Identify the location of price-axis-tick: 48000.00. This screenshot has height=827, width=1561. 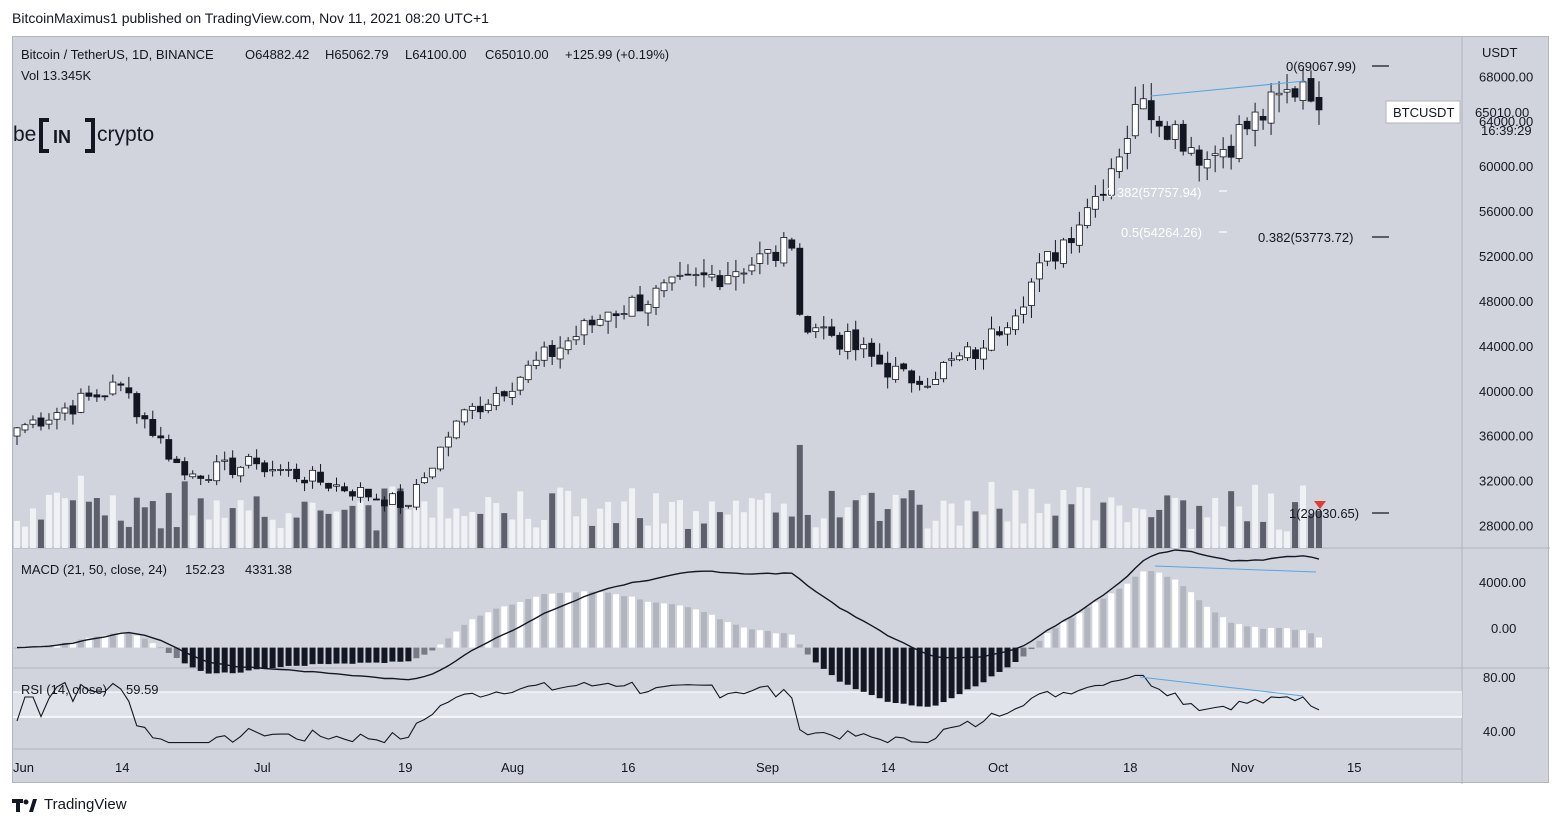
(1506, 301).